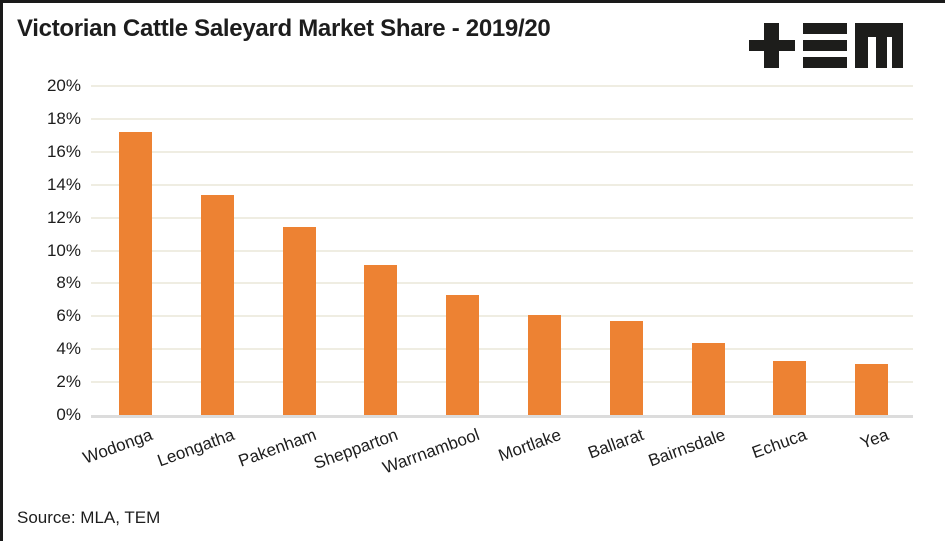 This screenshot has width=945, height=541. I want to click on x-axis-label-bairnsdale: Bairnsdale, so click(686, 448).